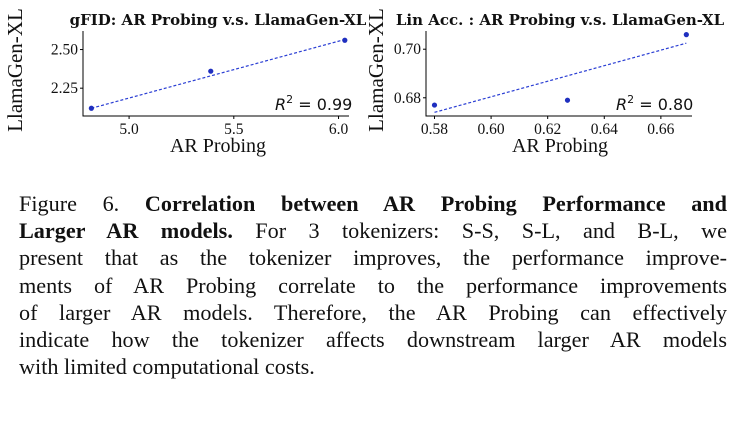 The image size is (741, 432). Describe the element at coordinates (64, 88) in the screenshot. I see `y-tick-label: 2.25` at that location.